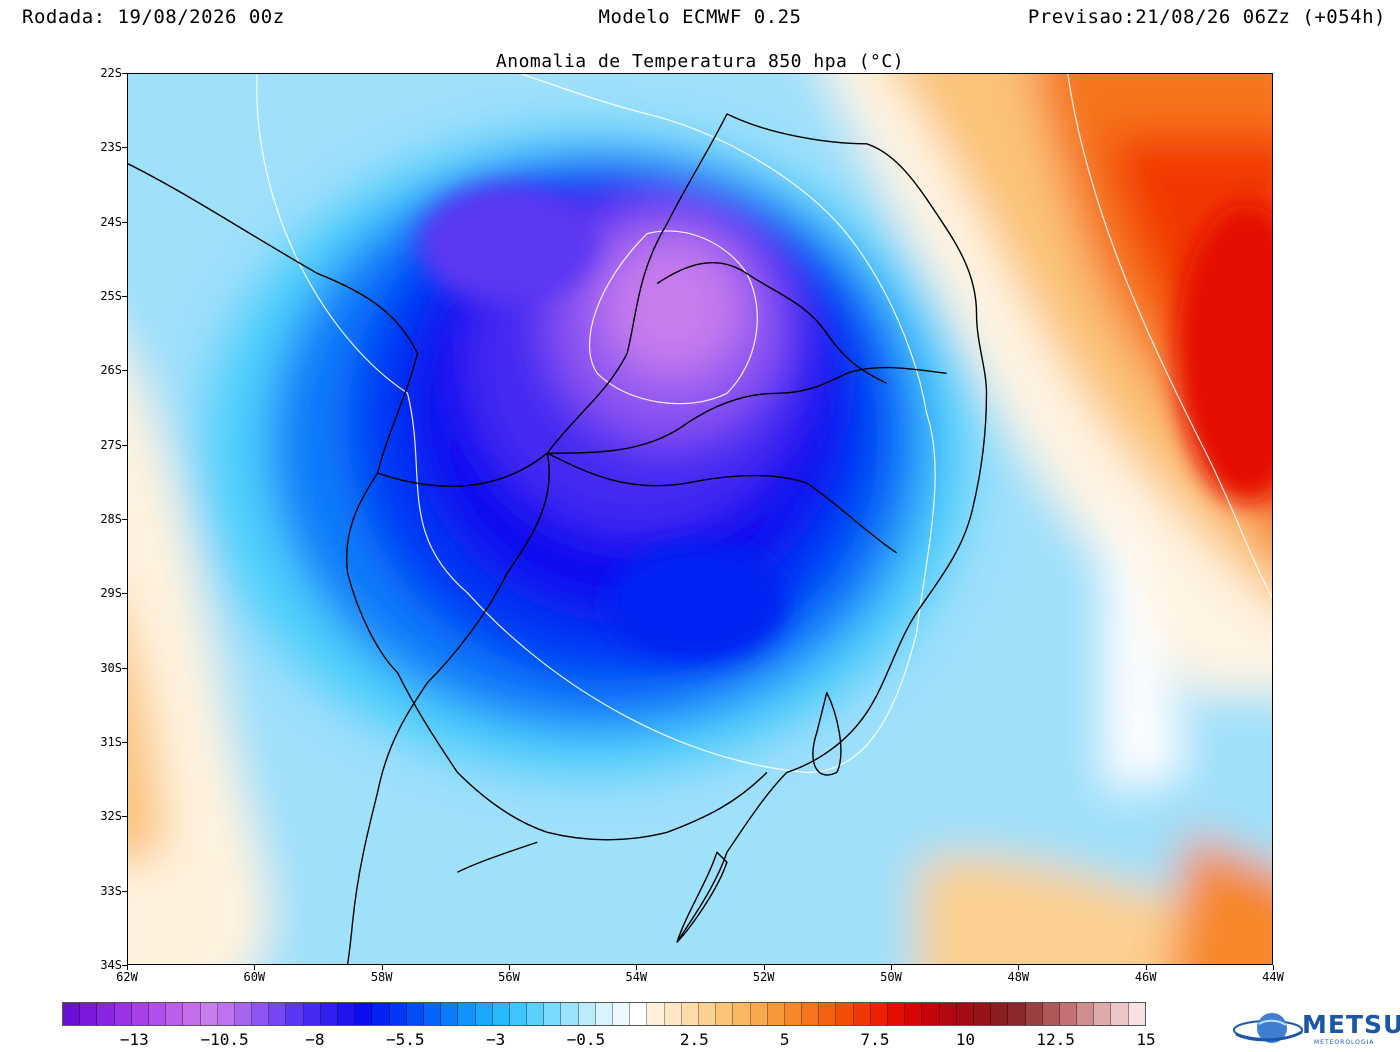 The width and height of the screenshot is (1400, 1052). What do you see at coordinates (134, 1039) in the screenshot?
I see `colorbar-label: −13` at bounding box center [134, 1039].